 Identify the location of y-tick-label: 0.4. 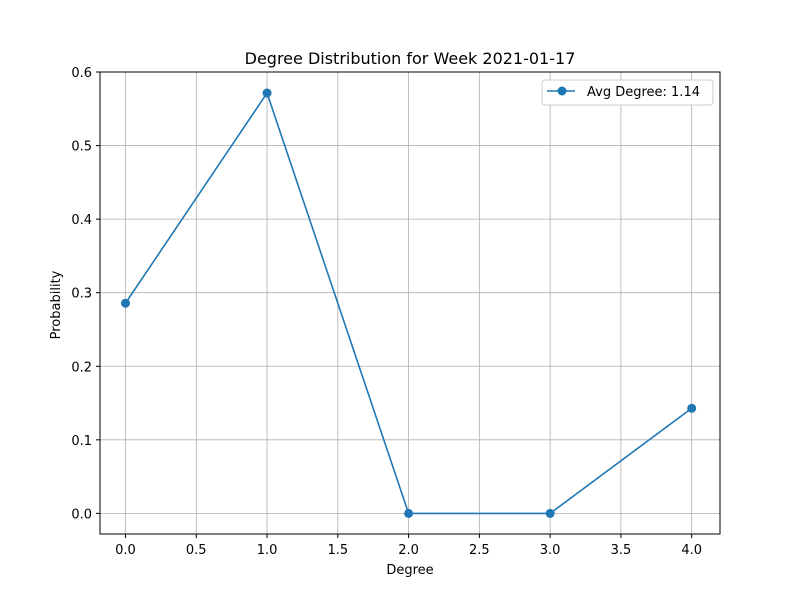
(81, 220).